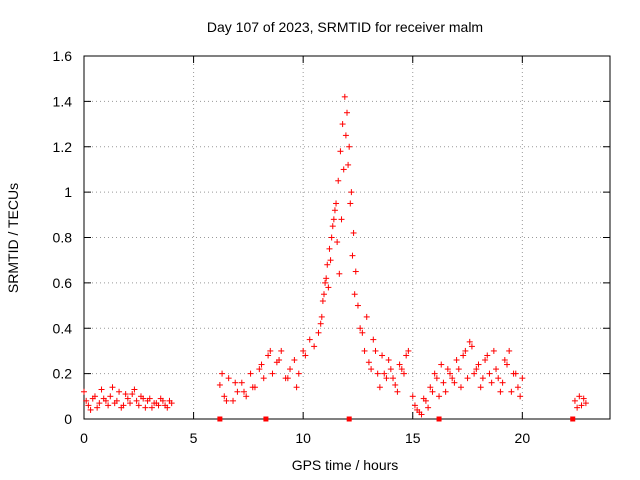  What do you see at coordinates (63, 328) in the screenshot?
I see `y-tick-label: 0.4` at bounding box center [63, 328].